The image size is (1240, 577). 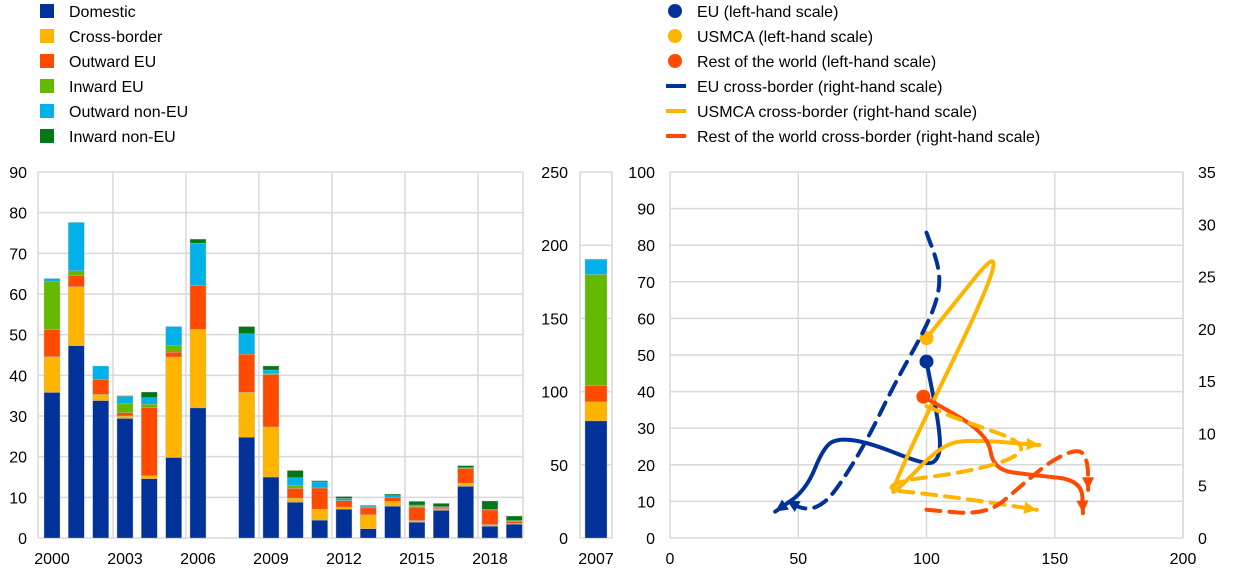 I want to click on x-tick-label: 200, so click(x=1183, y=559).